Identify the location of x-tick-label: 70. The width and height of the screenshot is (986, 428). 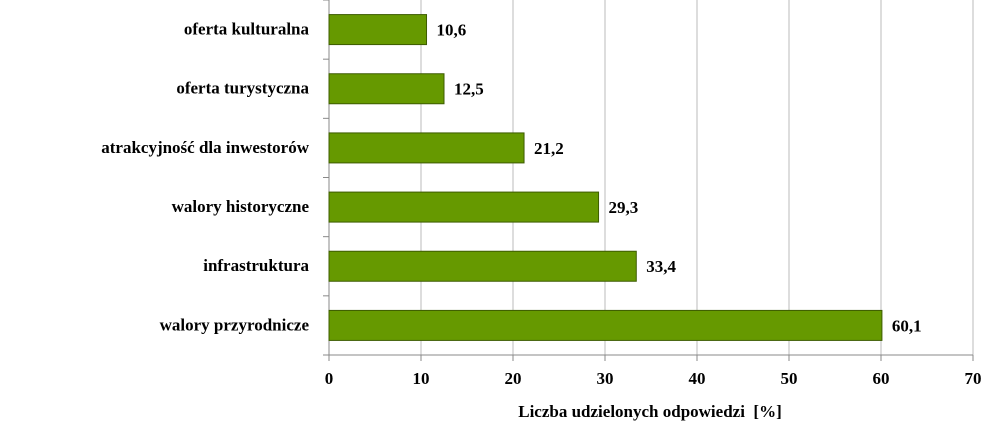
(973, 378).